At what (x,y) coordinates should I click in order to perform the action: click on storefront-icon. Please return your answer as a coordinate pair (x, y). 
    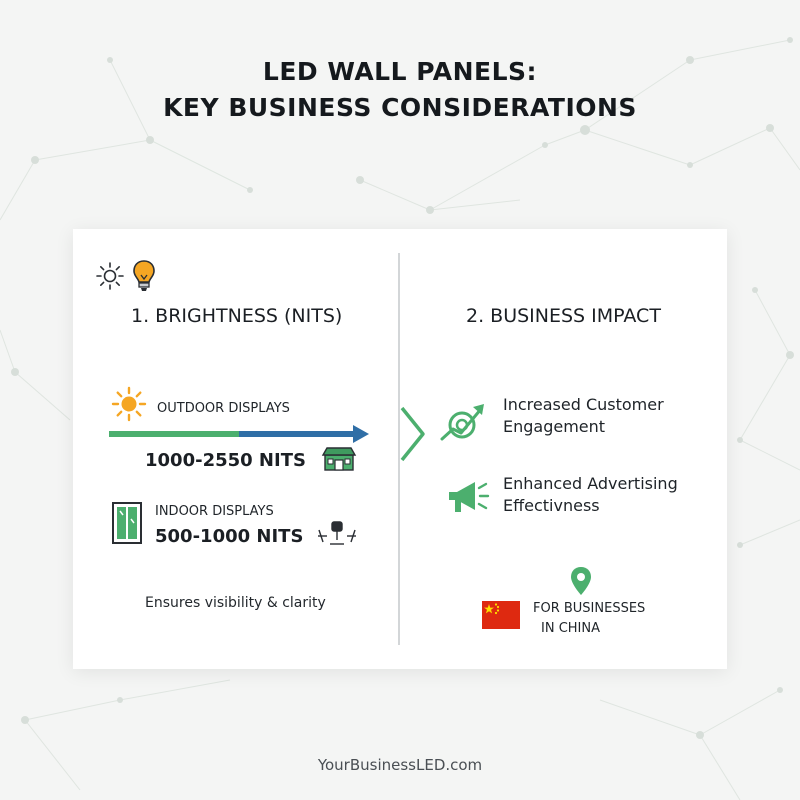
    Looking at the image, I should click on (339, 459).